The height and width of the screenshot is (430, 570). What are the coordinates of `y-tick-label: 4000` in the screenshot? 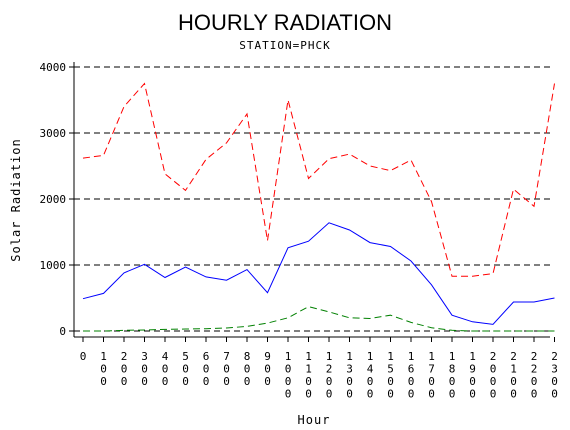 It's located at (53, 67).